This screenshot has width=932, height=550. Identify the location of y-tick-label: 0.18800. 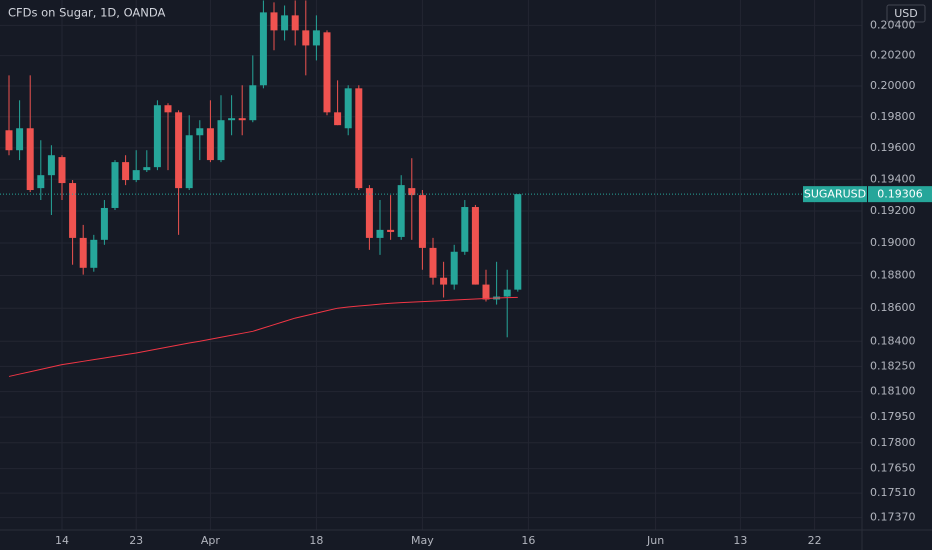
(893, 274).